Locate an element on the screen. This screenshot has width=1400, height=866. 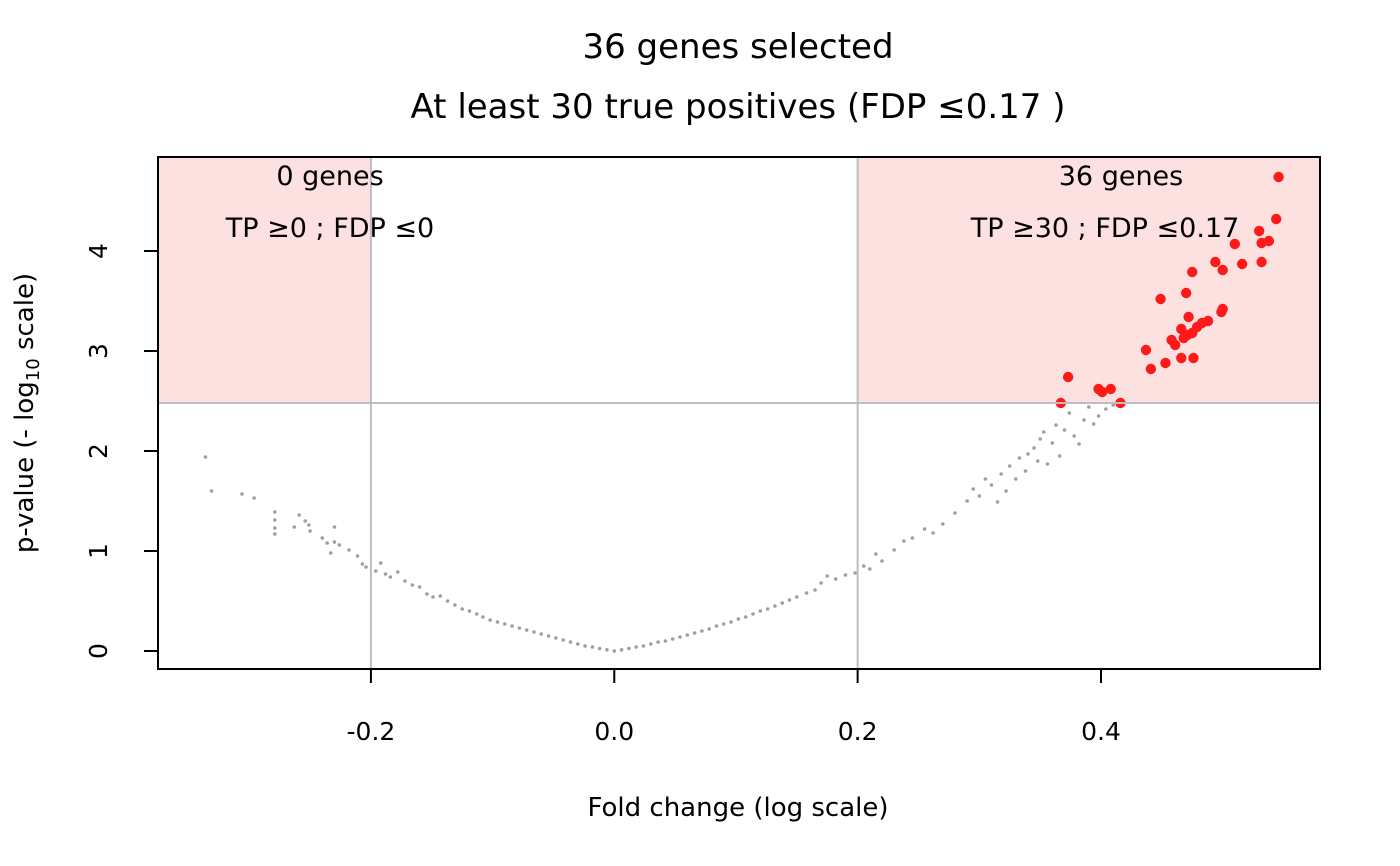
x-tick-label: 0.2 is located at coordinates (858, 731).